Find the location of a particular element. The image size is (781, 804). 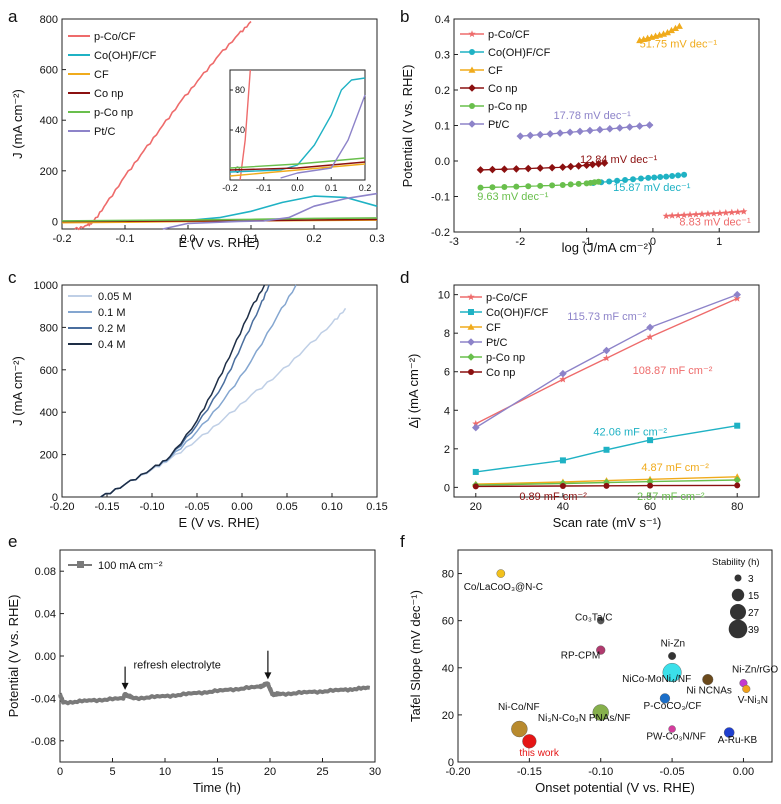

inset-x-tick-label: -0.2 is located at coordinates (230, 188).